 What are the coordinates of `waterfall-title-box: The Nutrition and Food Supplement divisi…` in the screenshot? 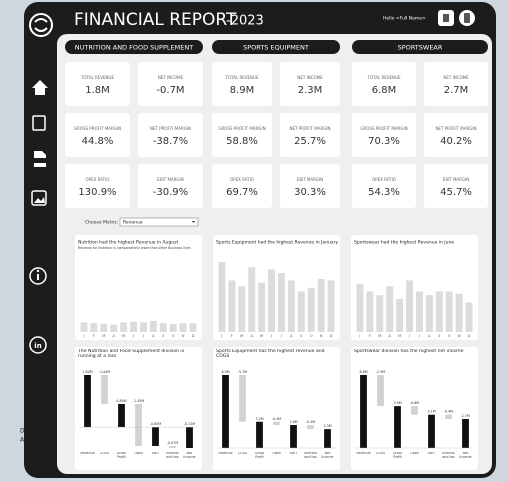 It's located at (131, 354).